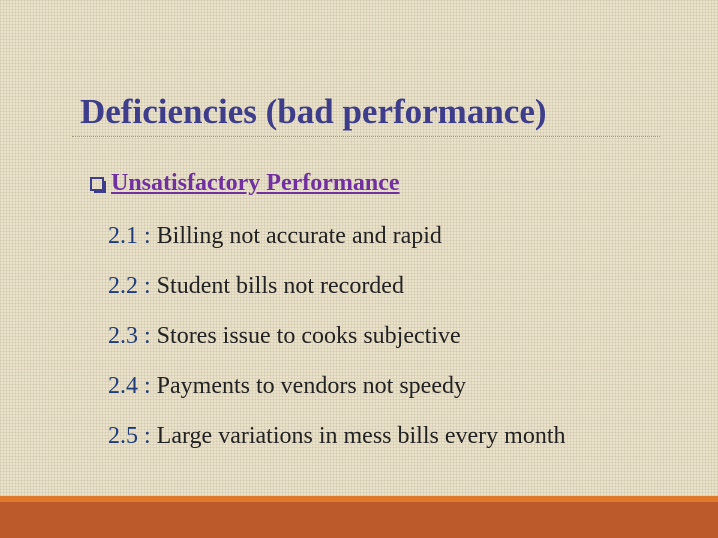 This screenshot has height=538, width=718. What do you see at coordinates (308, 336) in the screenshot?
I see `item-text: Stores issue to cooks subjective` at bounding box center [308, 336].